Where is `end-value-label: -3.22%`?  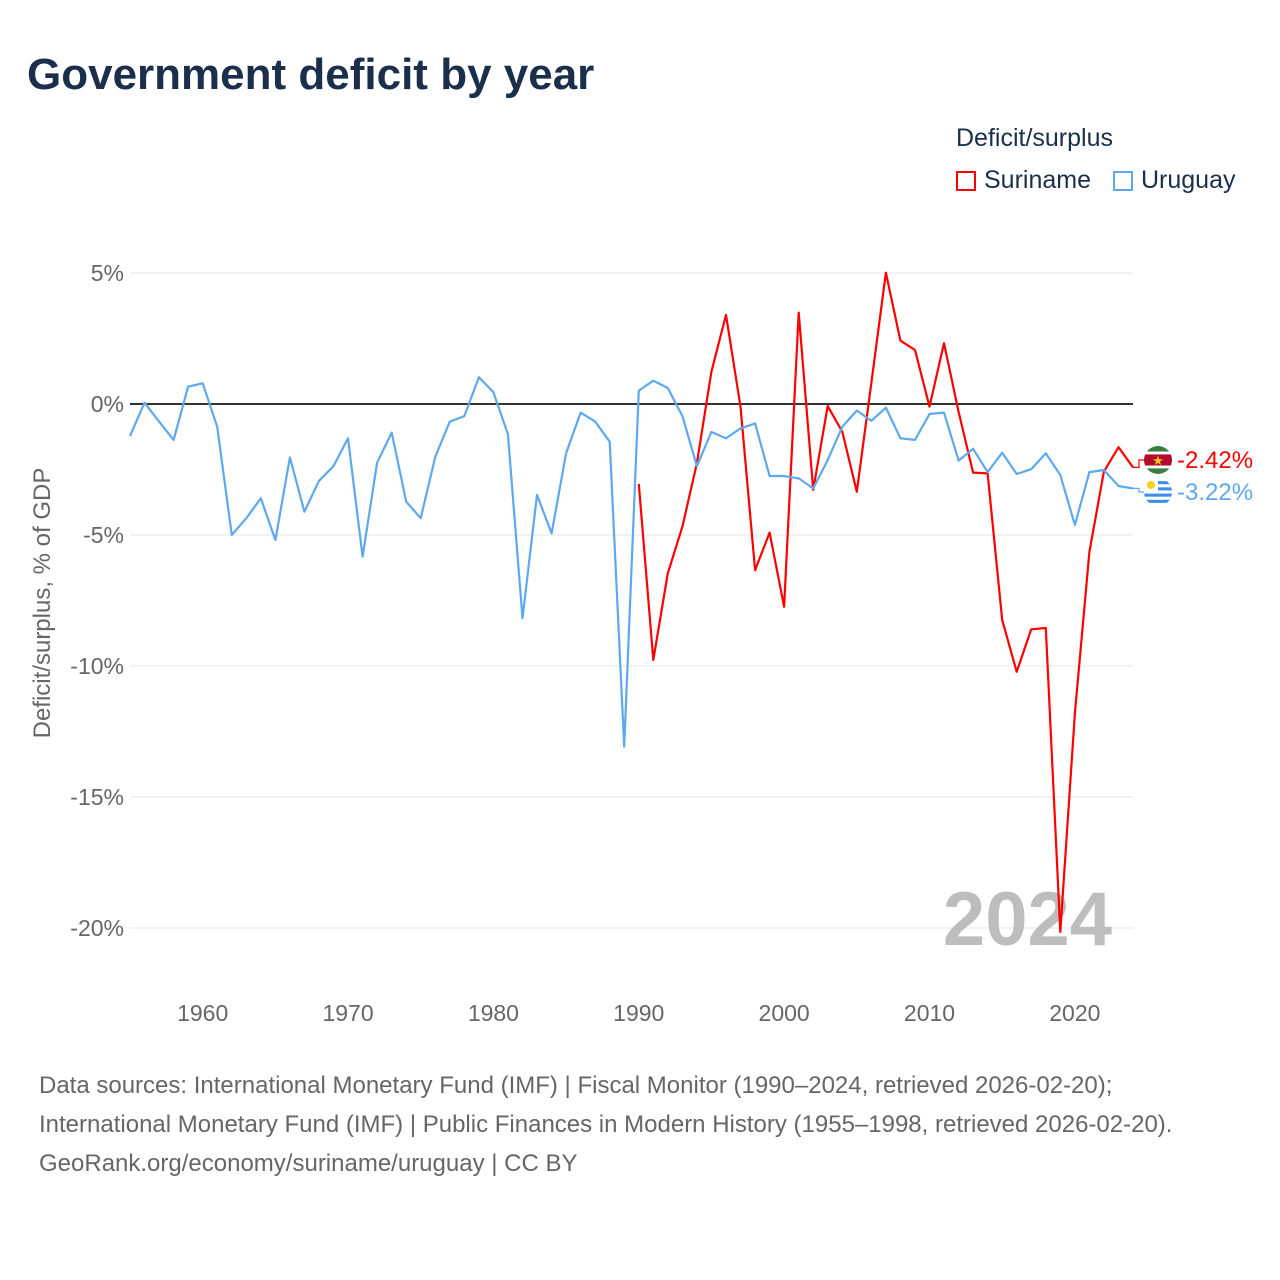
end-value-label: -3.22% is located at coordinates (1215, 492).